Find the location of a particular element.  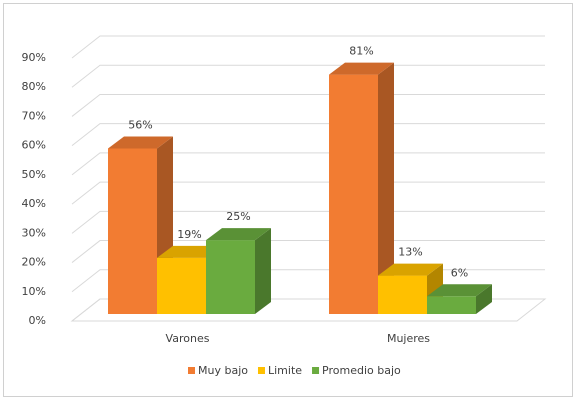

y-tick-label: 80% is located at coordinates (34, 86).